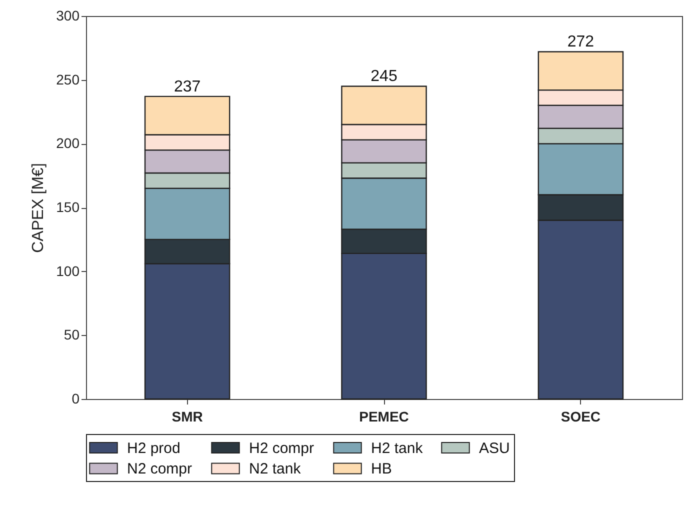 This screenshot has height=507, width=688. What do you see at coordinates (580, 416) in the screenshot?
I see `x-tick-label: SOEC` at bounding box center [580, 416].